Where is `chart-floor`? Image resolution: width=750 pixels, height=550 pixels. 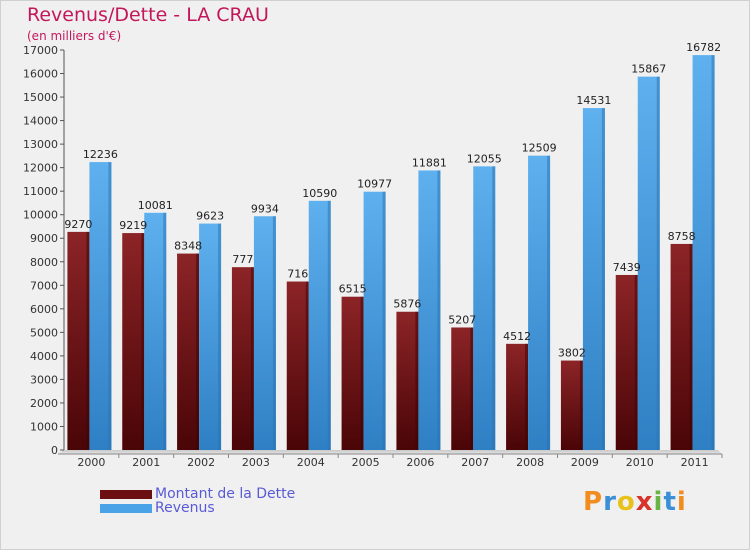
chart-floor is located at coordinates (390, 452).